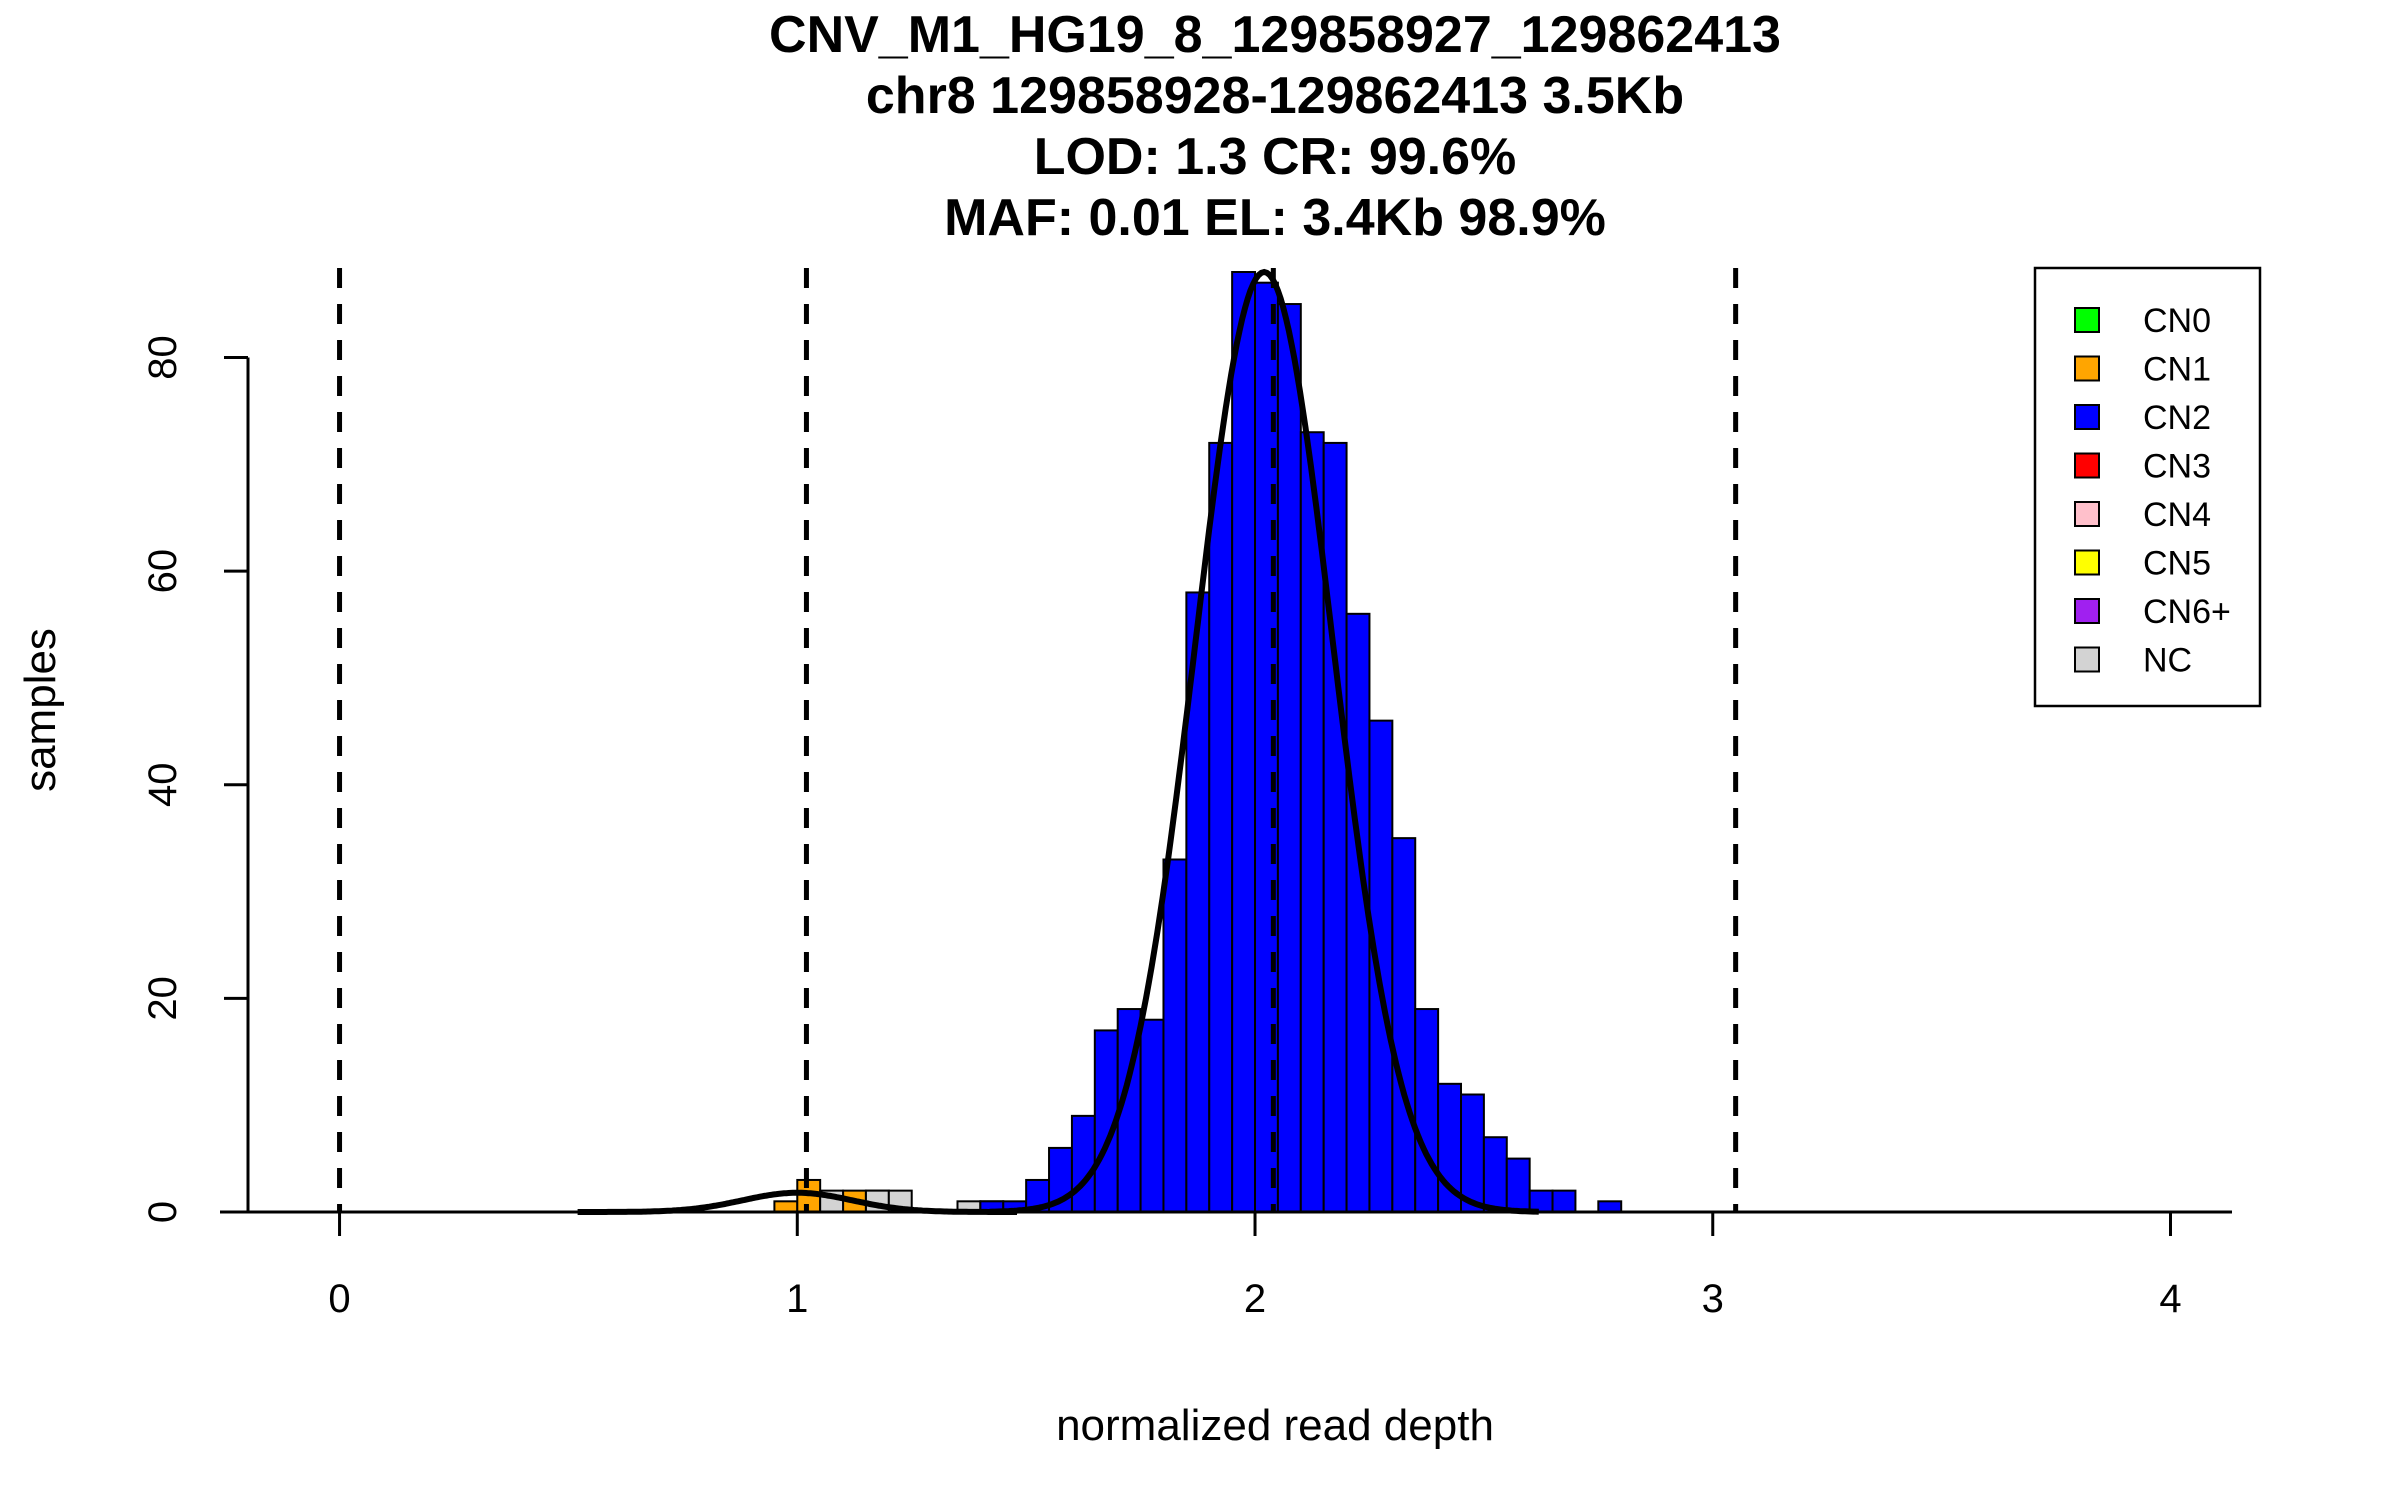 The height and width of the screenshot is (1500, 2400). I want to click on legend-swatch-cn5, so click(2087, 562).